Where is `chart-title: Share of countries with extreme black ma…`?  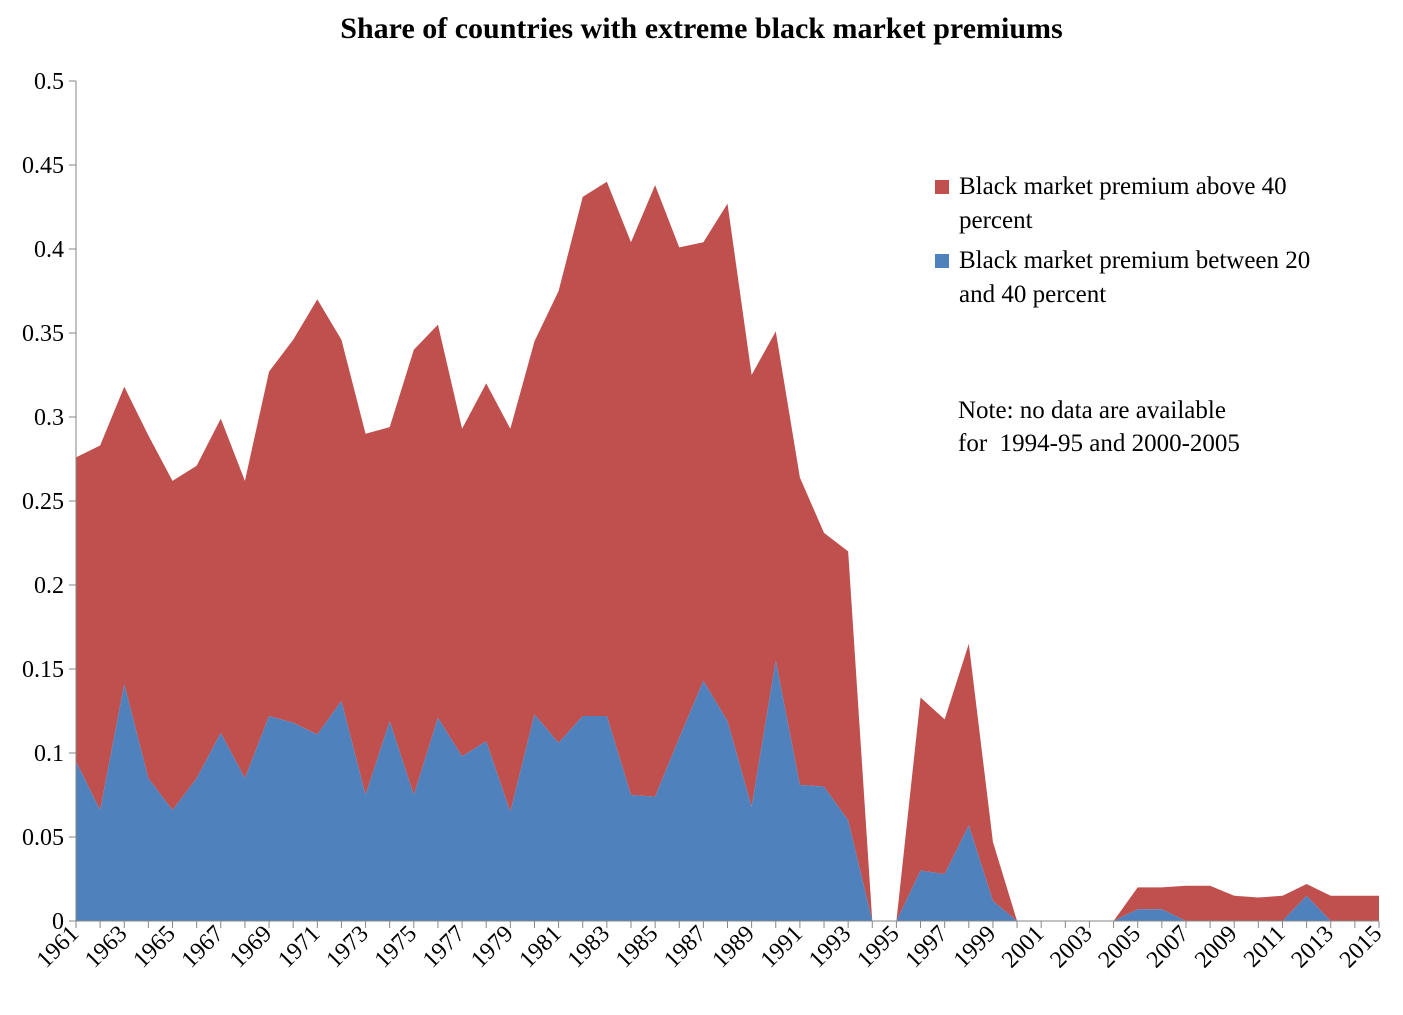
chart-title: Share of countries with extreme black ma… is located at coordinates (701, 28).